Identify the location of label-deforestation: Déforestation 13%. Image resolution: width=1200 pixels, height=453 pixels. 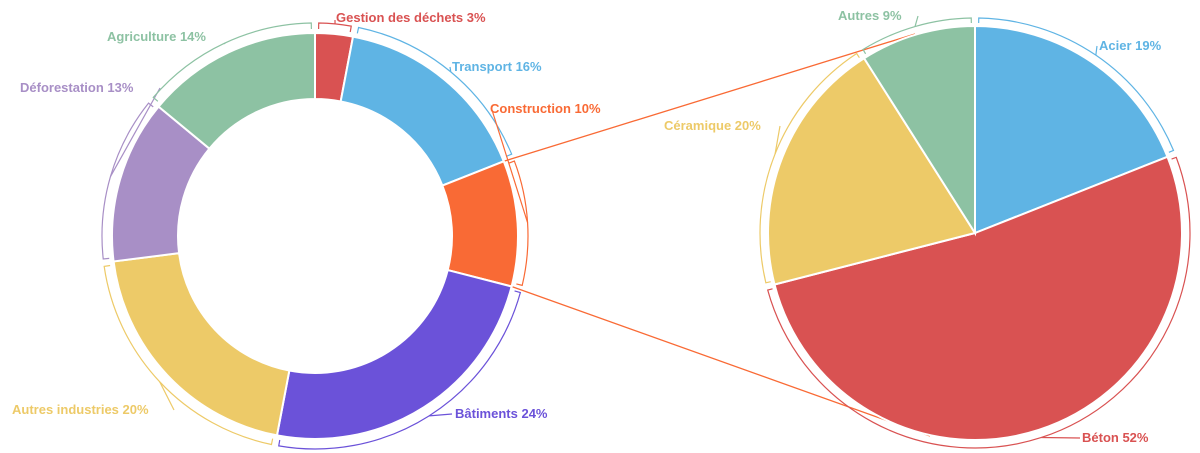
(77, 87).